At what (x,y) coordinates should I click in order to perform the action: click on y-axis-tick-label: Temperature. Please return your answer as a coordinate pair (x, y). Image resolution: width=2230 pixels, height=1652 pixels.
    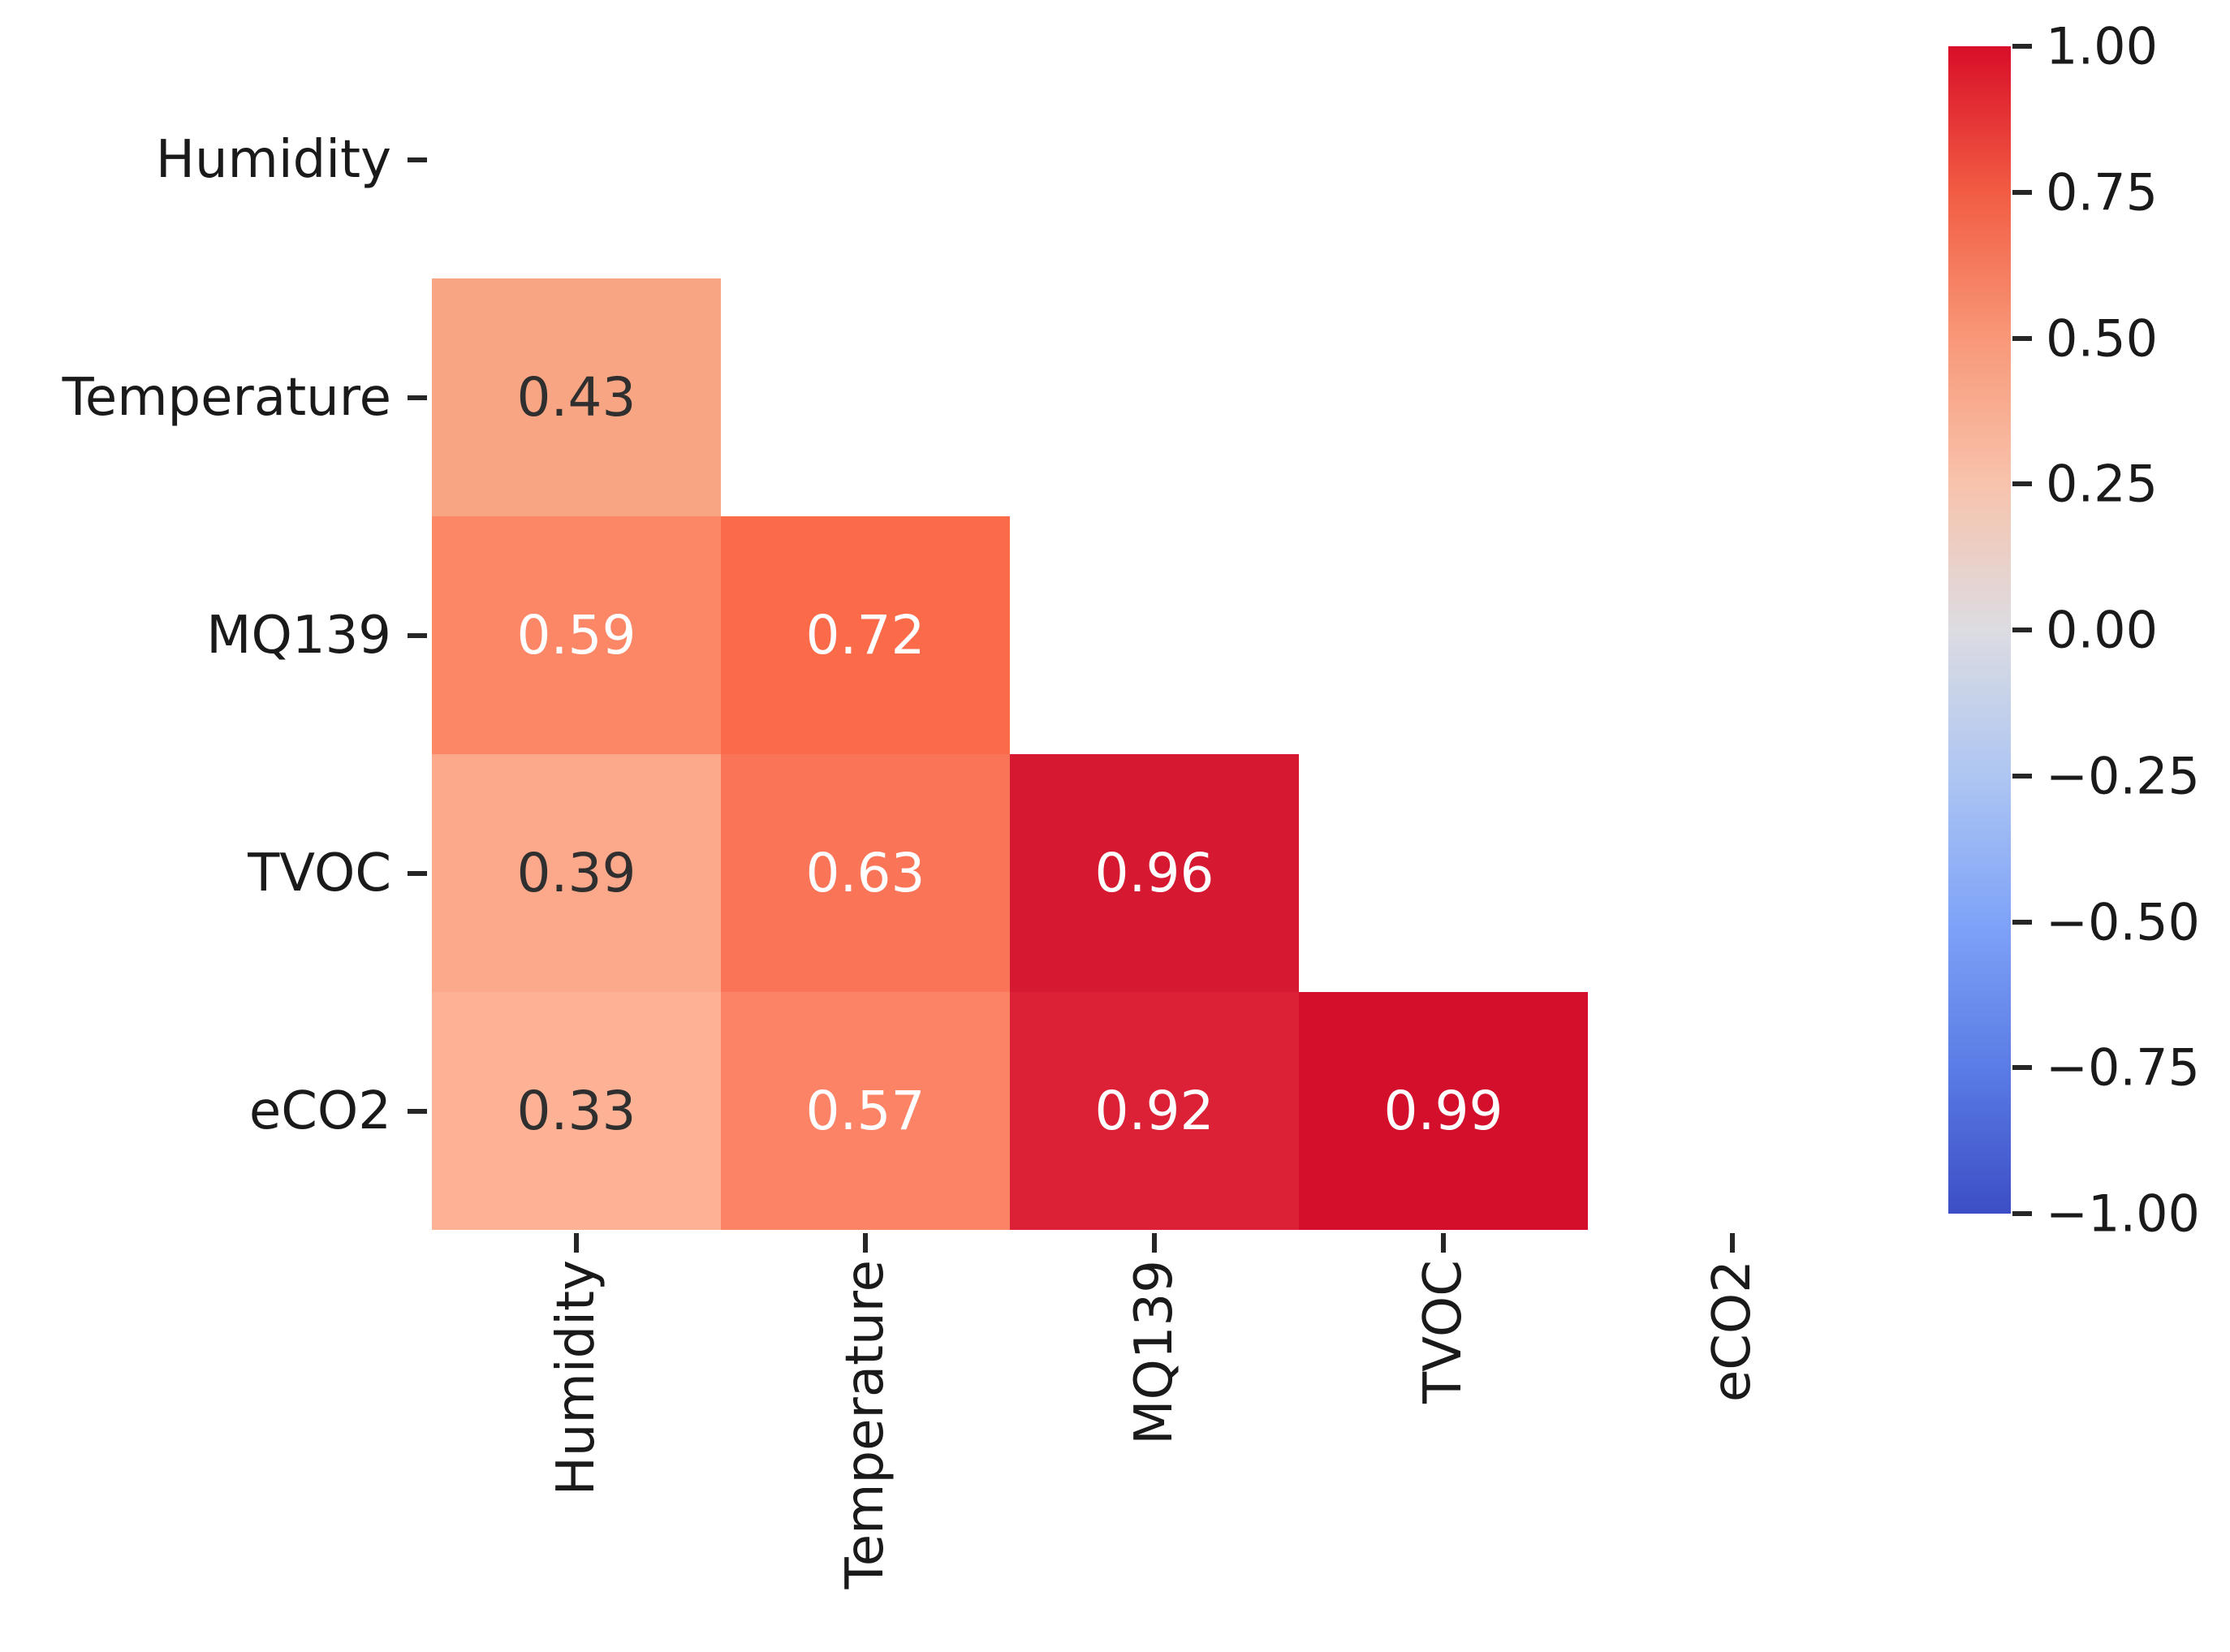
    Looking at the image, I should click on (226, 397).